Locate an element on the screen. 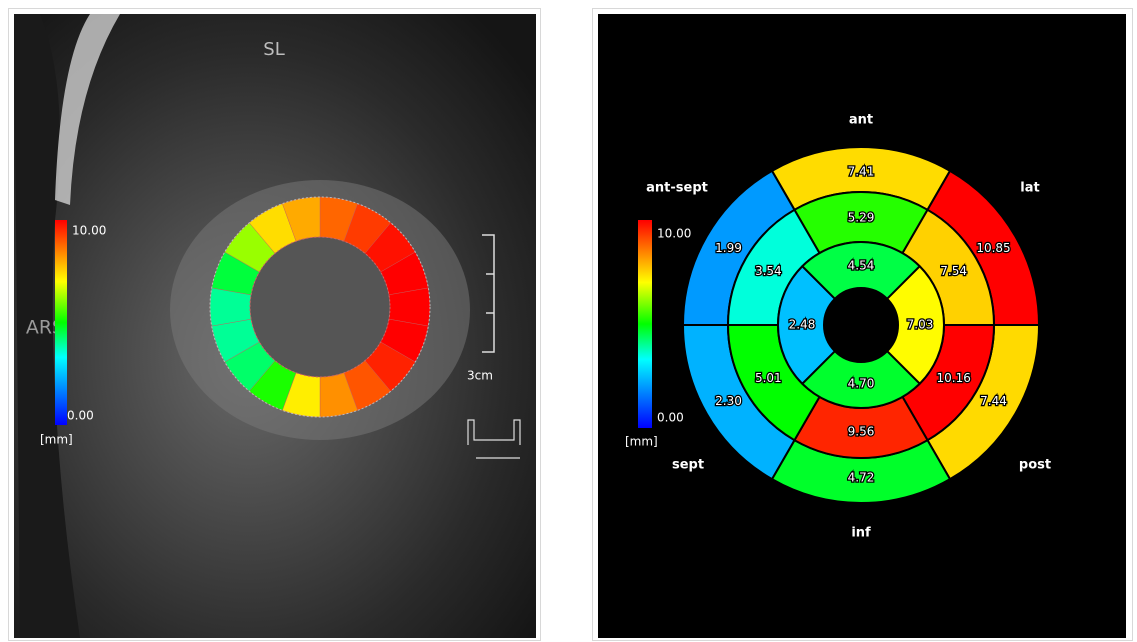  view-label: ARS is located at coordinates (45, 328).